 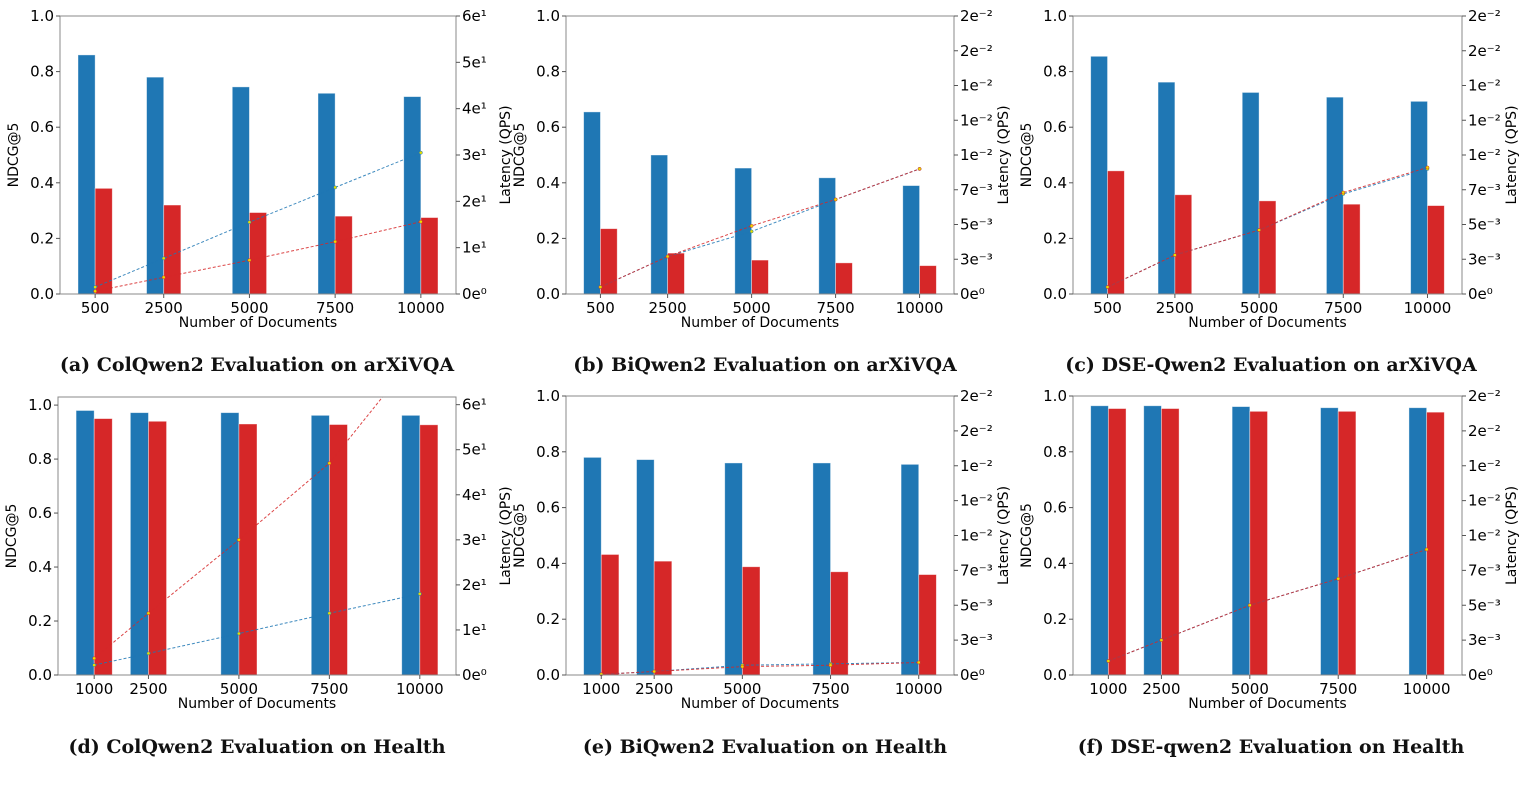 I want to click on y-right-tick-label: 2e⁻², so click(x=976, y=51).